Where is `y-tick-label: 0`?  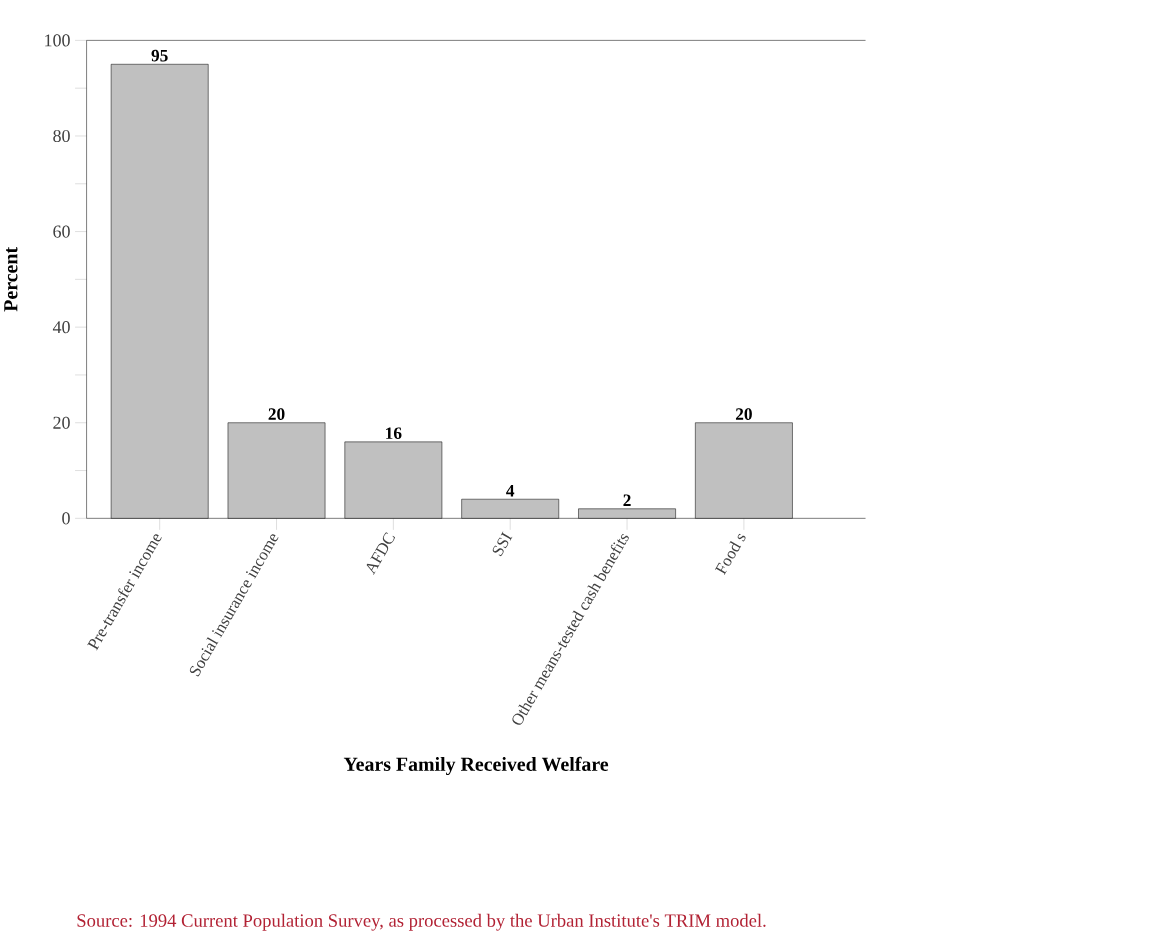 y-tick-label: 0 is located at coordinates (66, 518).